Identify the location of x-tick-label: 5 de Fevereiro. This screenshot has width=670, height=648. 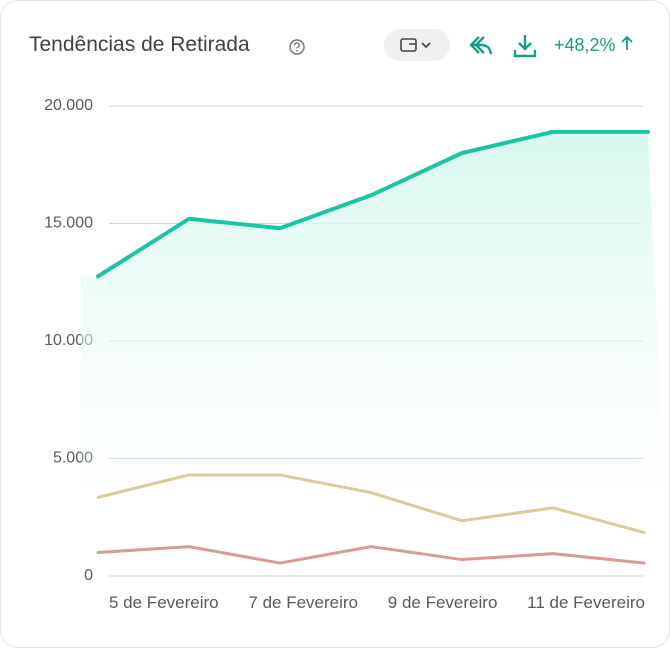
(164, 602).